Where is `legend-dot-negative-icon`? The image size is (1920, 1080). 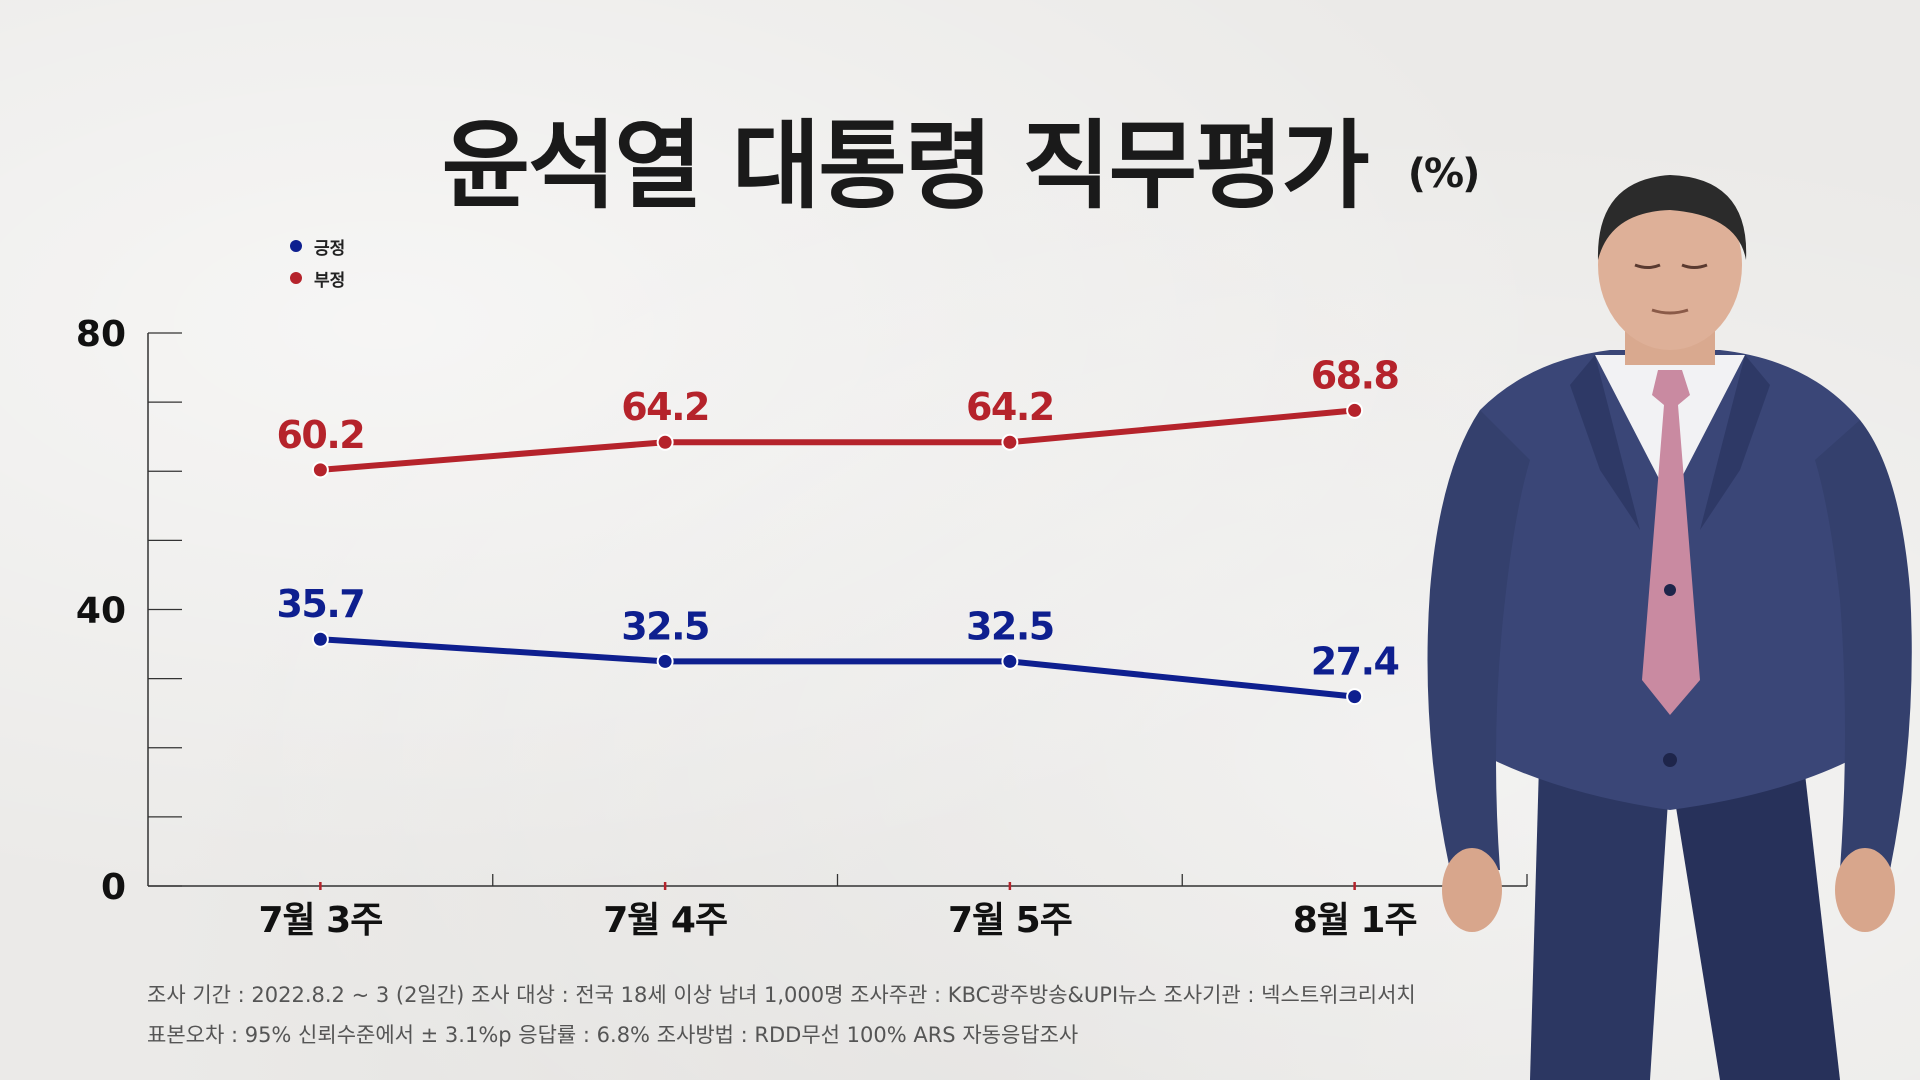 legend-dot-negative-icon is located at coordinates (296, 278).